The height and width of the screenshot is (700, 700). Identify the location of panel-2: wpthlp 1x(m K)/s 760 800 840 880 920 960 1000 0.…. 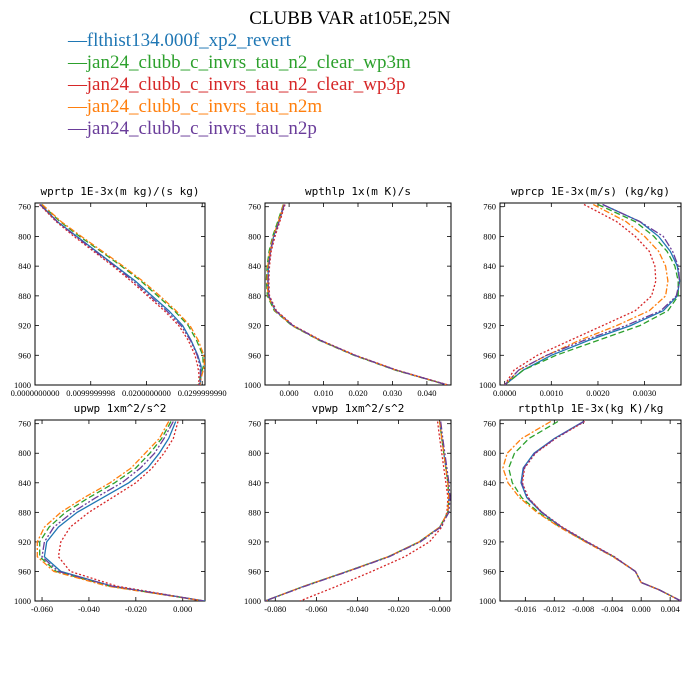
(348, 291).